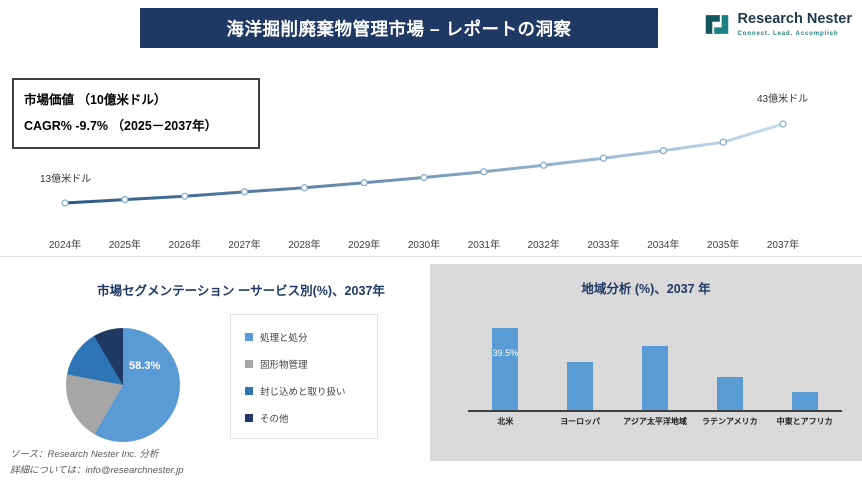 This screenshot has width=862, height=485. What do you see at coordinates (95, 100) in the screenshot?
I see `market-value-label: 市場価値 （10億米ドル）` at bounding box center [95, 100].